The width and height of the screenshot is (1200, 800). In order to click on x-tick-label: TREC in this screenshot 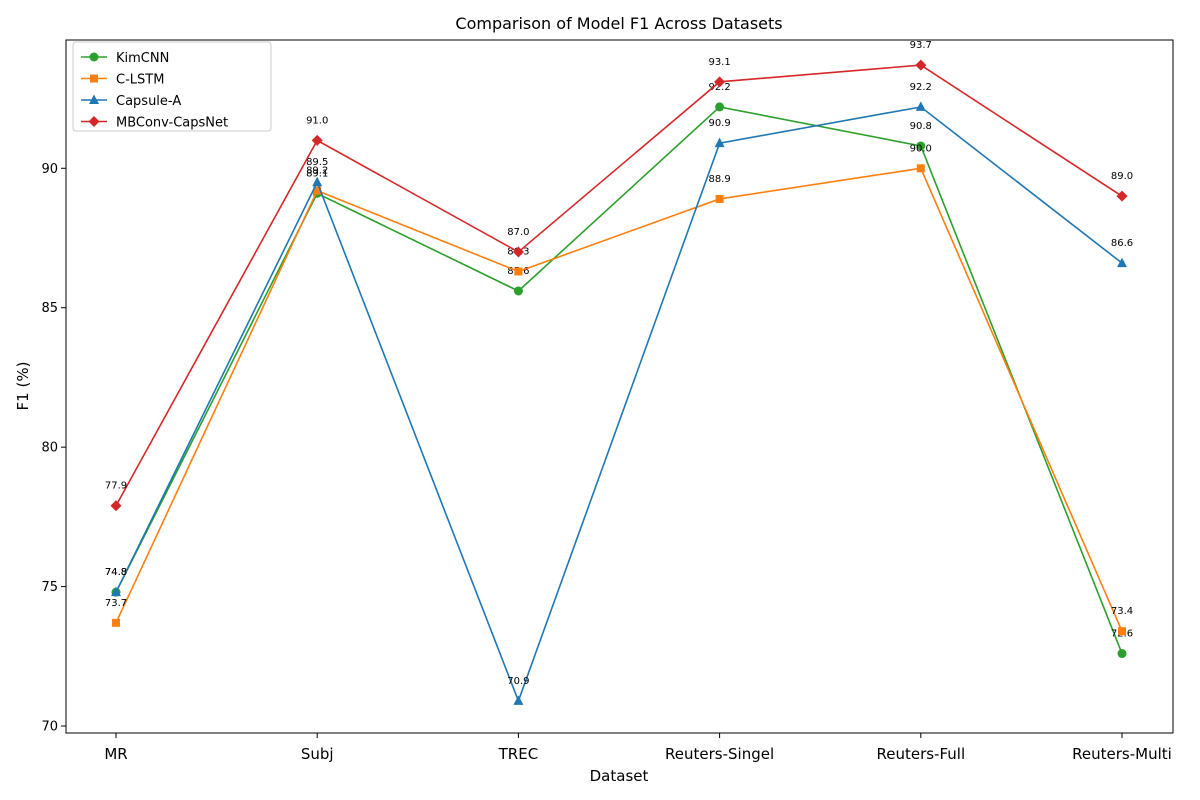, I will do `click(518, 754)`.